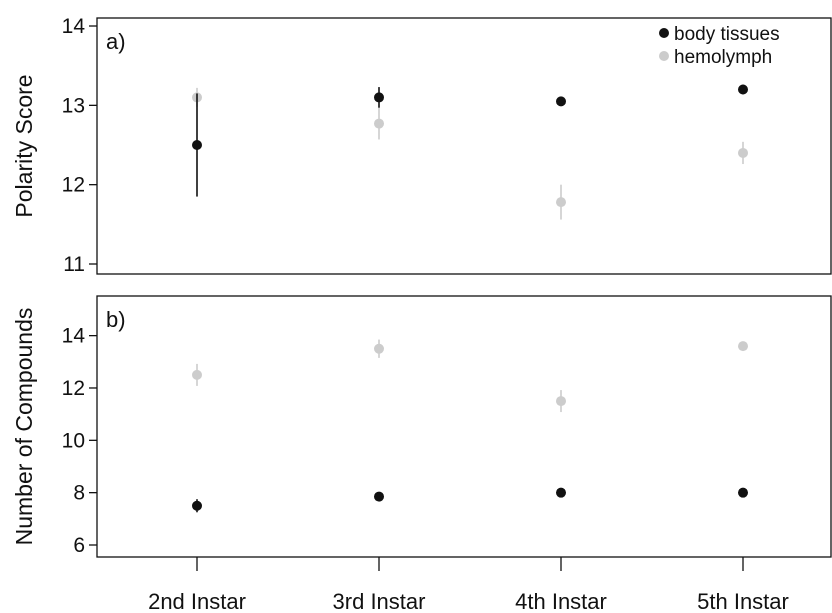 This screenshot has height=613, width=832. I want to click on x-tick-label: 4th Instar, so click(561, 601).